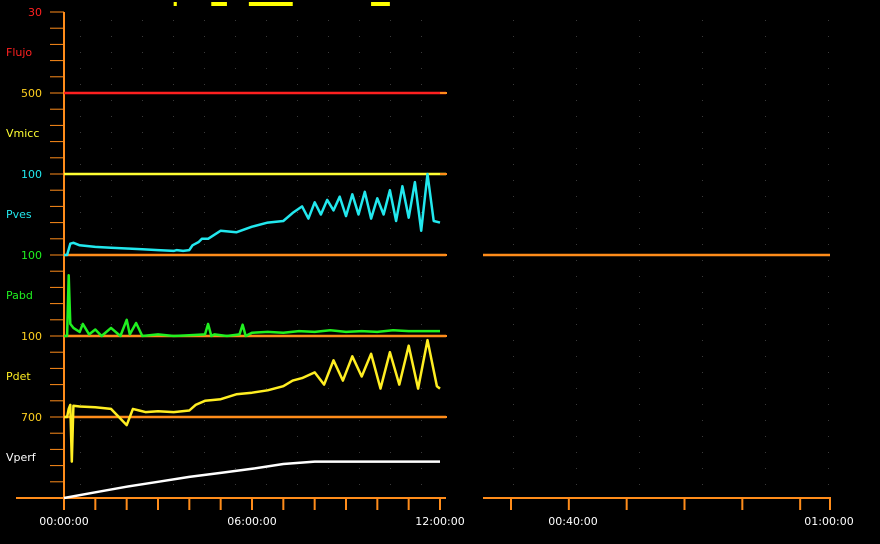 Image resolution: width=880 pixels, height=544 pixels. I want to click on scale-label: 700, so click(31, 417).